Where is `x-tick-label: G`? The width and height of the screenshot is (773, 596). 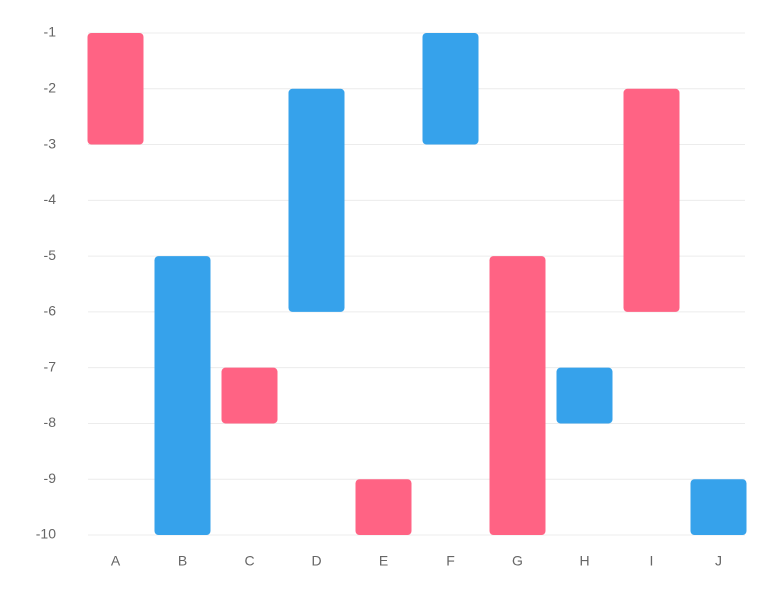
x-tick-label: G is located at coordinates (517, 561).